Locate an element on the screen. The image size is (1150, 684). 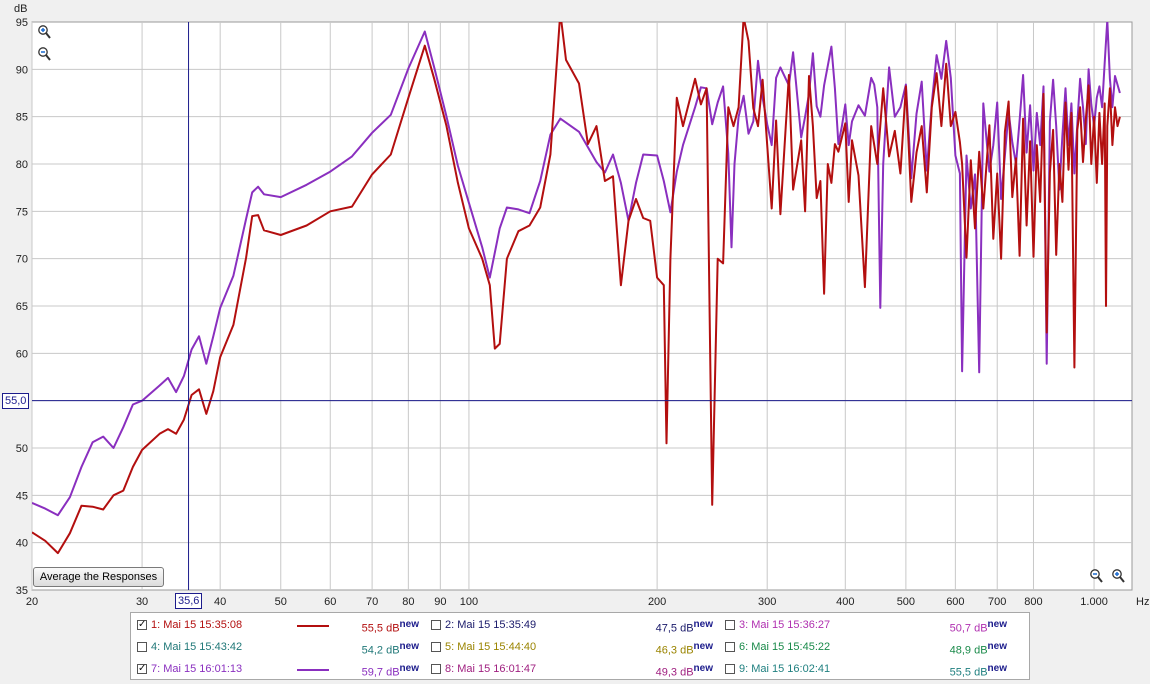
y-axis-label: dB is located at coordinates (20, 9).